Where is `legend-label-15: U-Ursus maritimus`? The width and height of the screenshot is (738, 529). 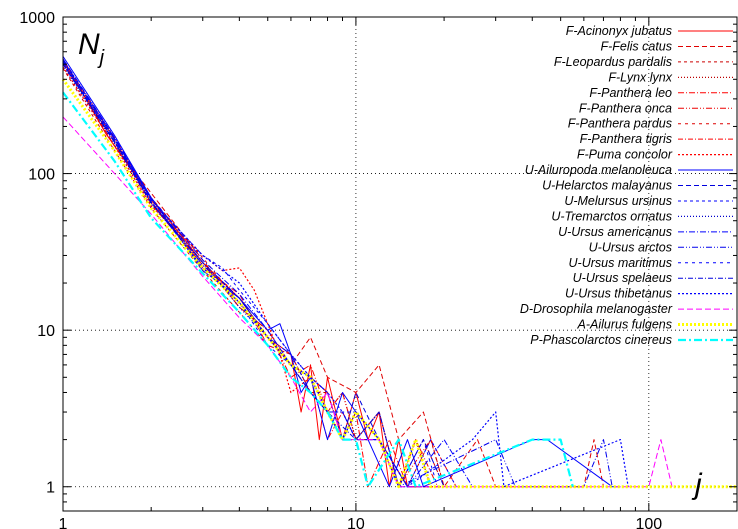
legend-label-15: U-Ursus maritimus is located at coordinates (620, 263).